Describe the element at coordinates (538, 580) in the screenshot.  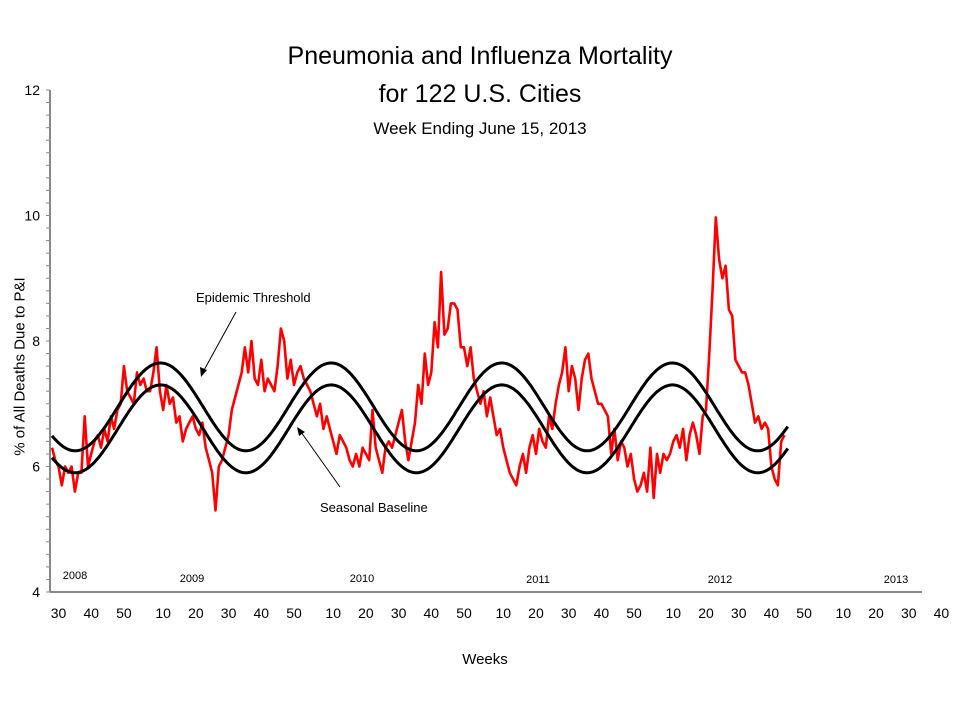
I see `year-label: 2011` at that location.